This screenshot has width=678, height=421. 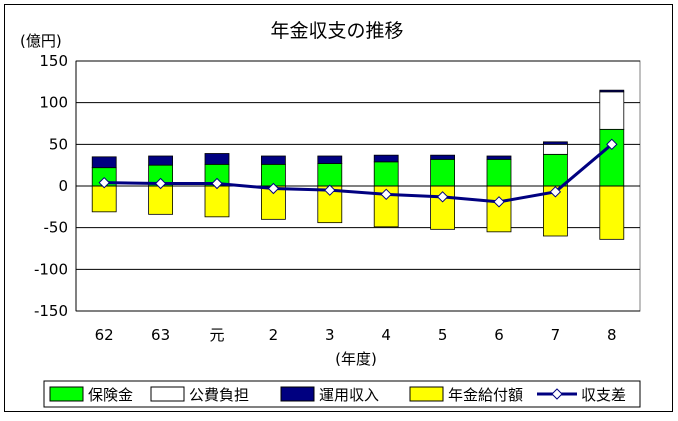 I want to click on x-axis-label: (年度), so click(x=356, y=359).